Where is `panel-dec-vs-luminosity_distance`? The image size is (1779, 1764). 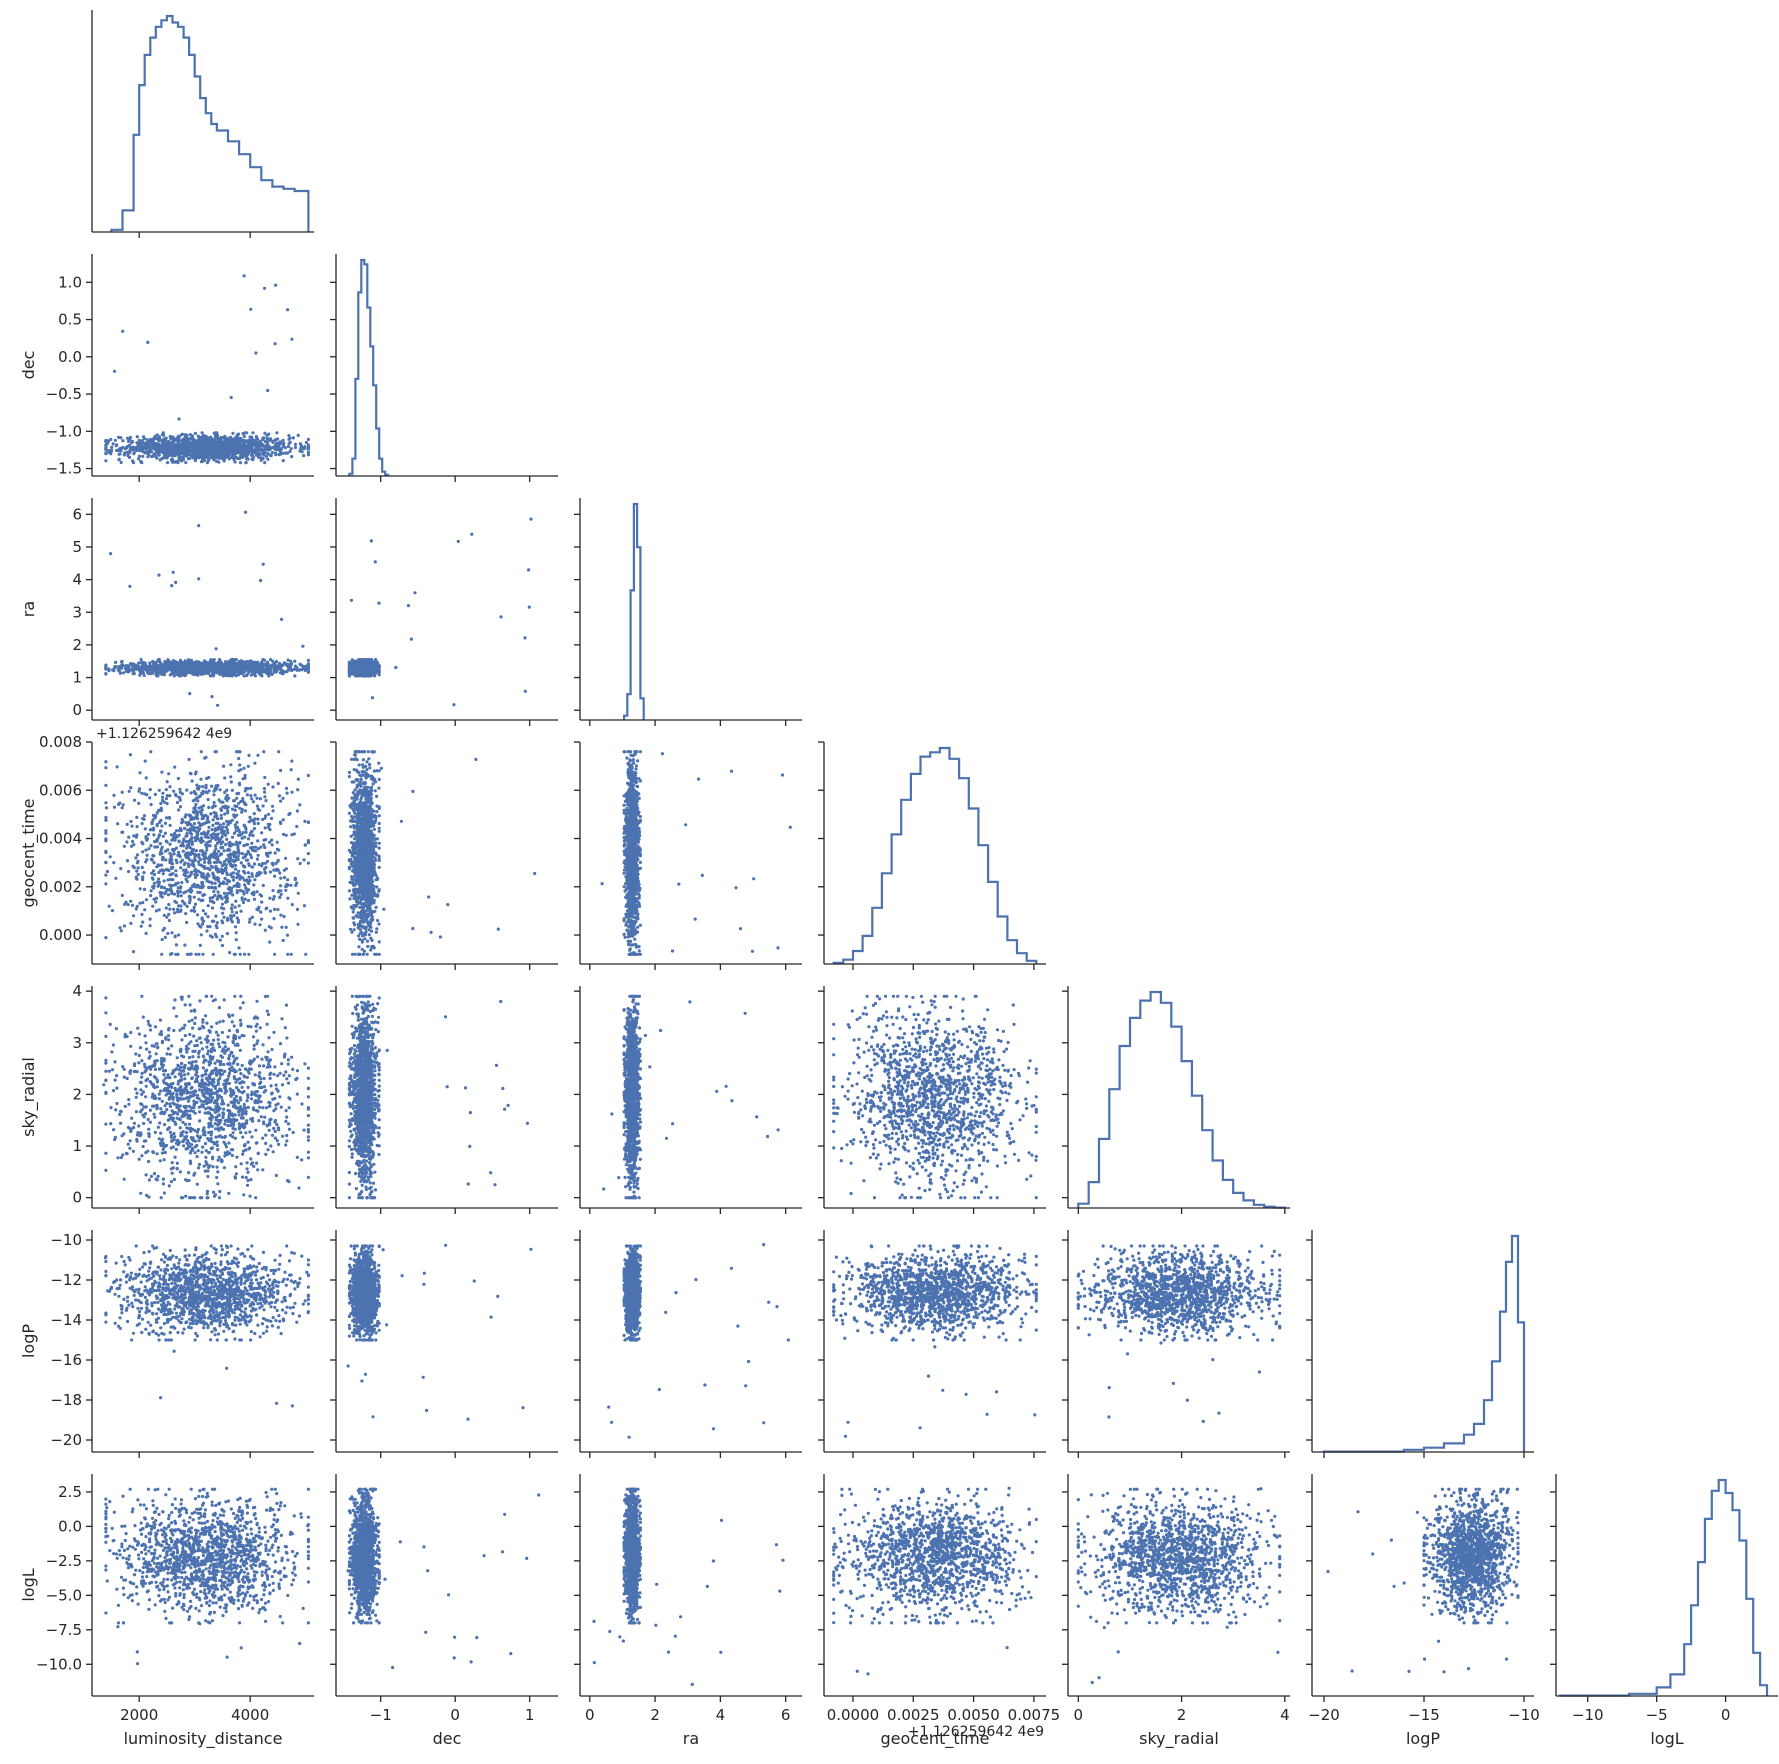
panel-dec-vs-luminosity_distance is located at coordinates (207, 369).